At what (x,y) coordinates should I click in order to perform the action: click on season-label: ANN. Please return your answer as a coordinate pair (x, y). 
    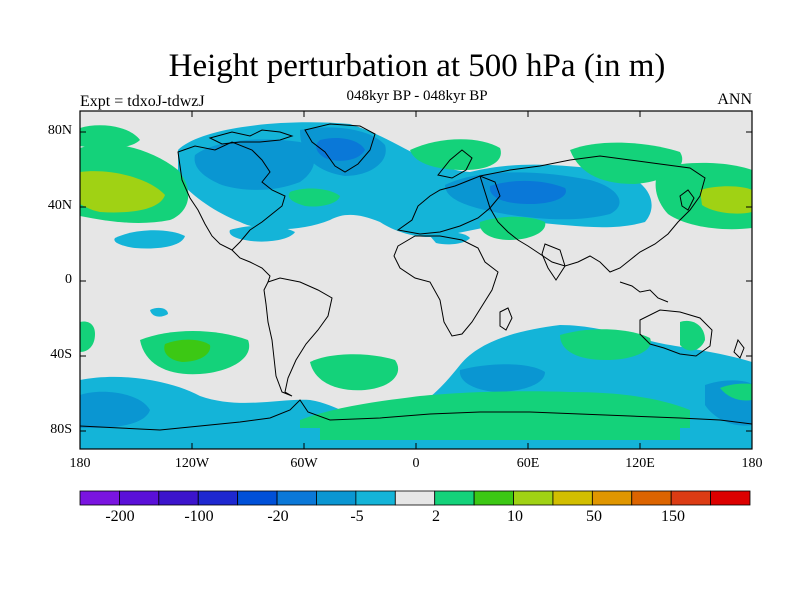
    Looking at the image, I should click on (734, 99).